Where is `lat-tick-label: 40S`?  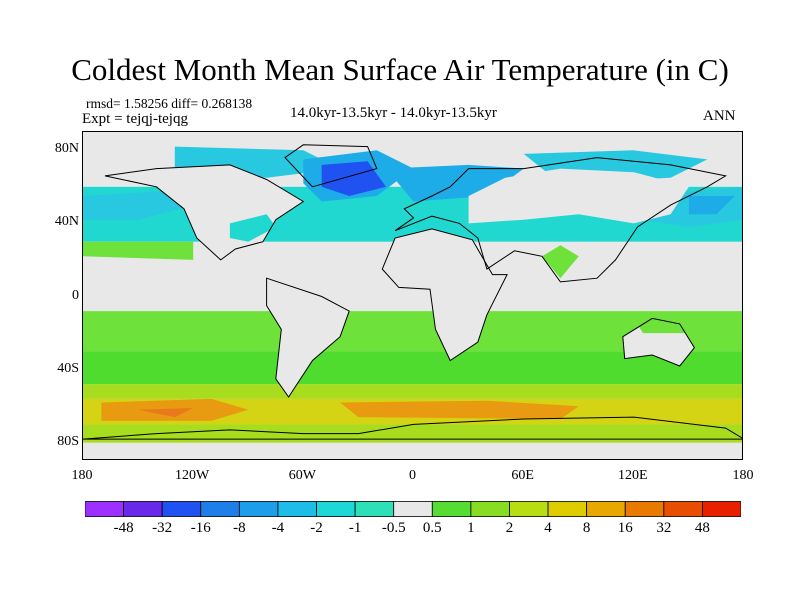
lat-tick-label: 40S is located at coordinates (68, 368).